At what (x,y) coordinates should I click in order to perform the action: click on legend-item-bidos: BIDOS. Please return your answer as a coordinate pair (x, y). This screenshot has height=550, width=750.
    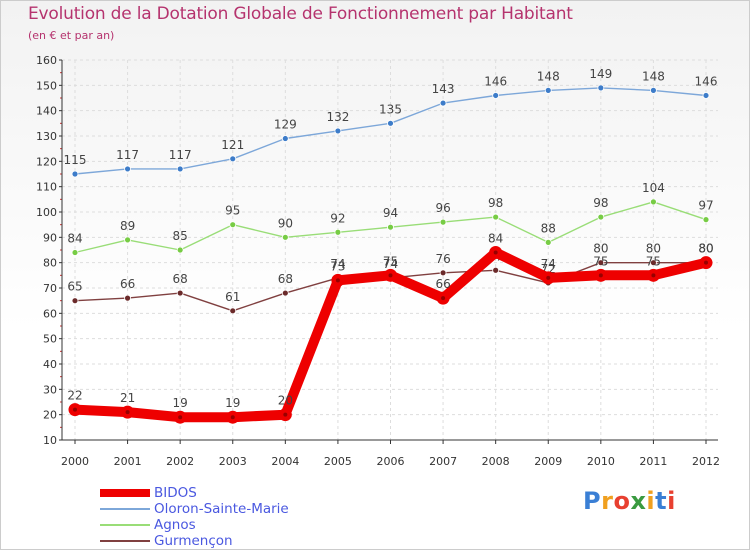
    Looking at the image, I should click on (194, 493).